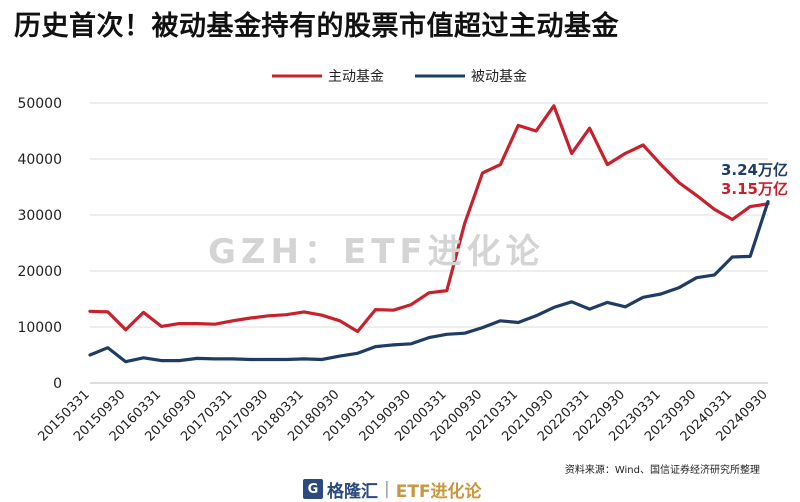 This screenshot has height=502, width=800. I want to click on gelonghui-logo-icon: G, so click(313, 489).